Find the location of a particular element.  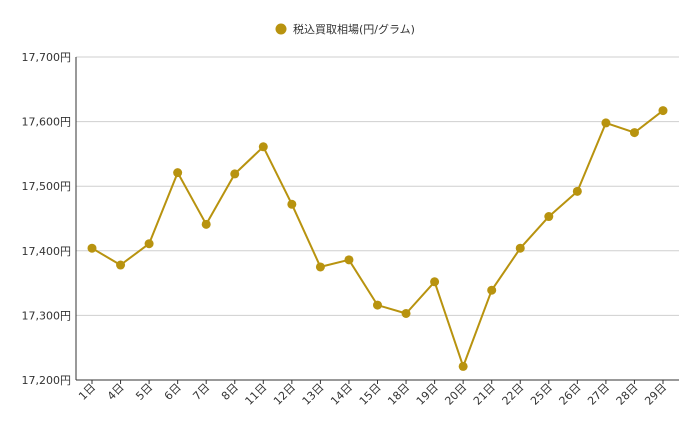

x-tick-label: 11日 is located at coordinates (256, 394).